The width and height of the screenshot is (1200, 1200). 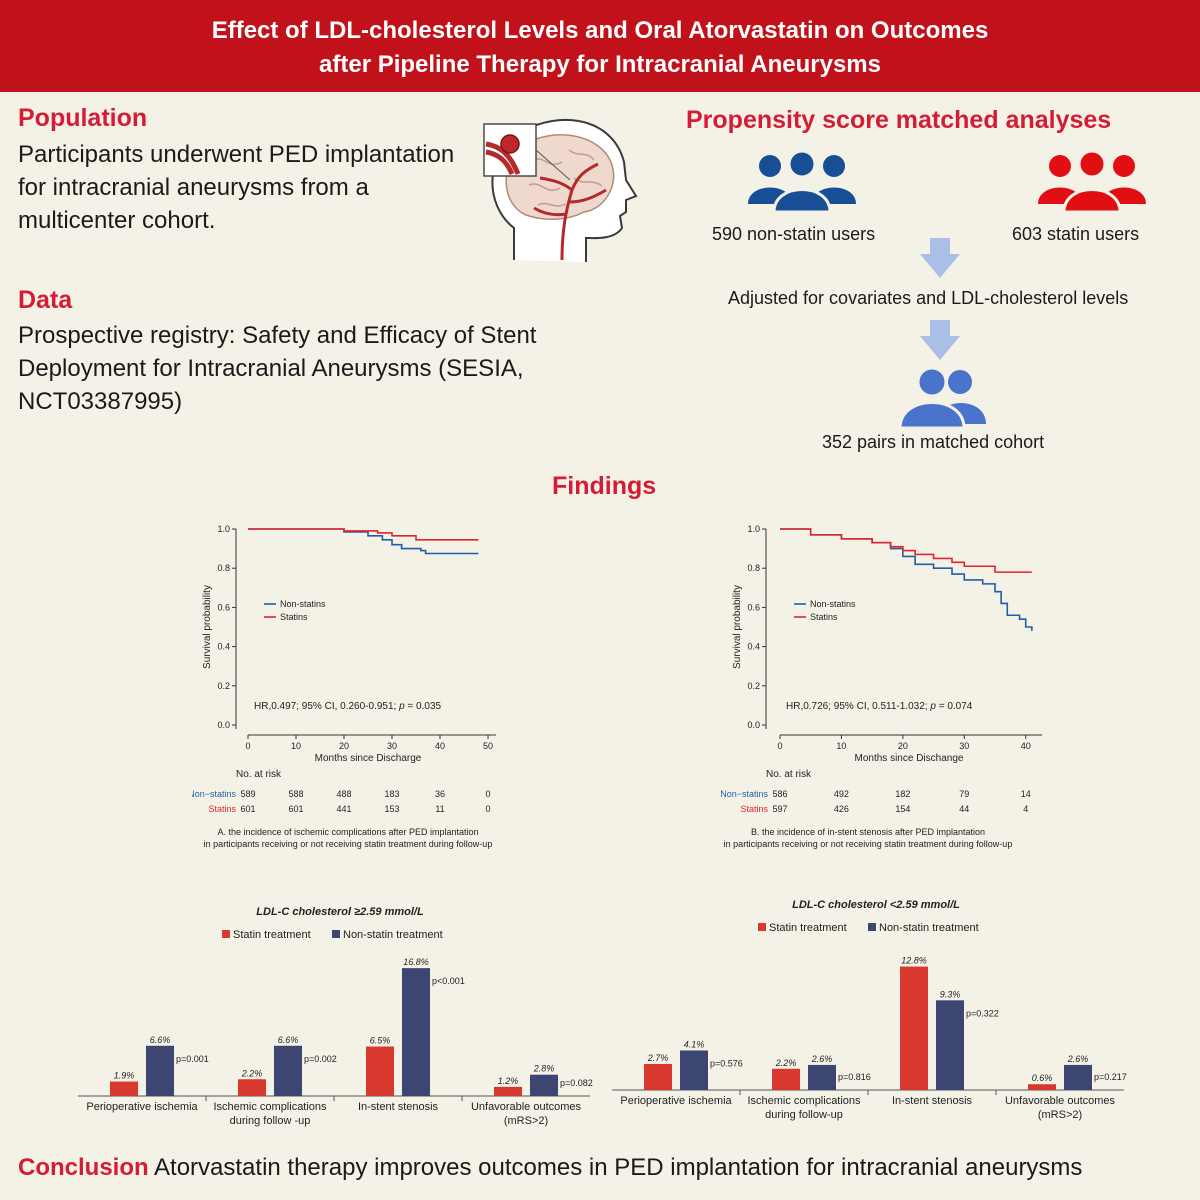 I want to click on p-label: p, so click(x=932, y=706).